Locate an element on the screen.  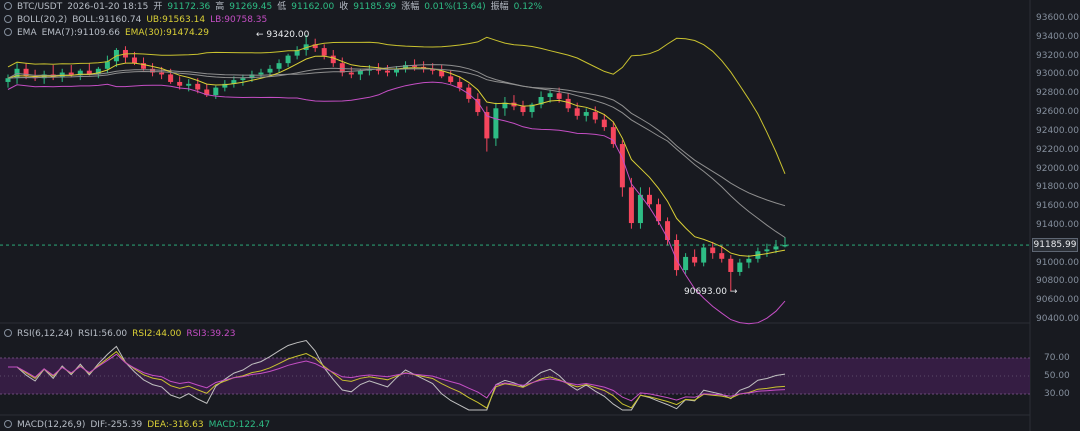
price-tick-label: 90600.00 is located at coordinates (1057, 300).